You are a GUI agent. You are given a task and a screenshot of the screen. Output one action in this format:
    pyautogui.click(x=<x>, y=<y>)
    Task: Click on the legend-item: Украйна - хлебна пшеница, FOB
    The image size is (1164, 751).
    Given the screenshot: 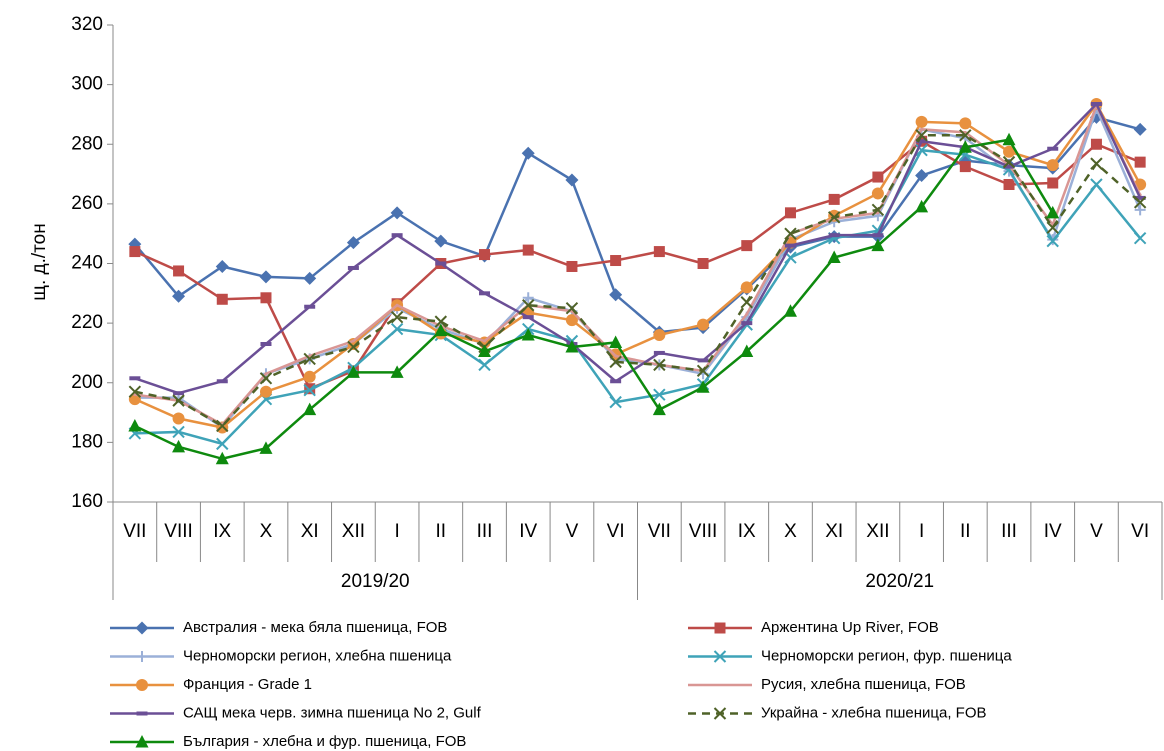 What is the action you would take?
    pyautogui.click(x=837, y=712)
    